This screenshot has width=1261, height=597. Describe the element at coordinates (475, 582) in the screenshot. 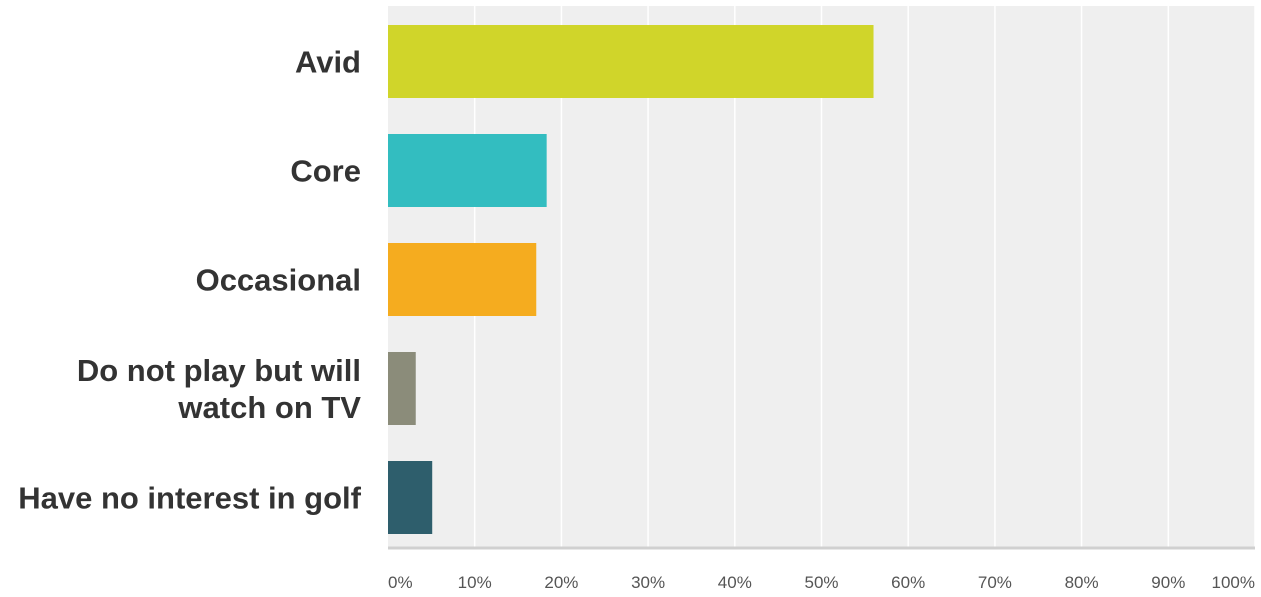

I see `x-tick-label: 10%` at that location.